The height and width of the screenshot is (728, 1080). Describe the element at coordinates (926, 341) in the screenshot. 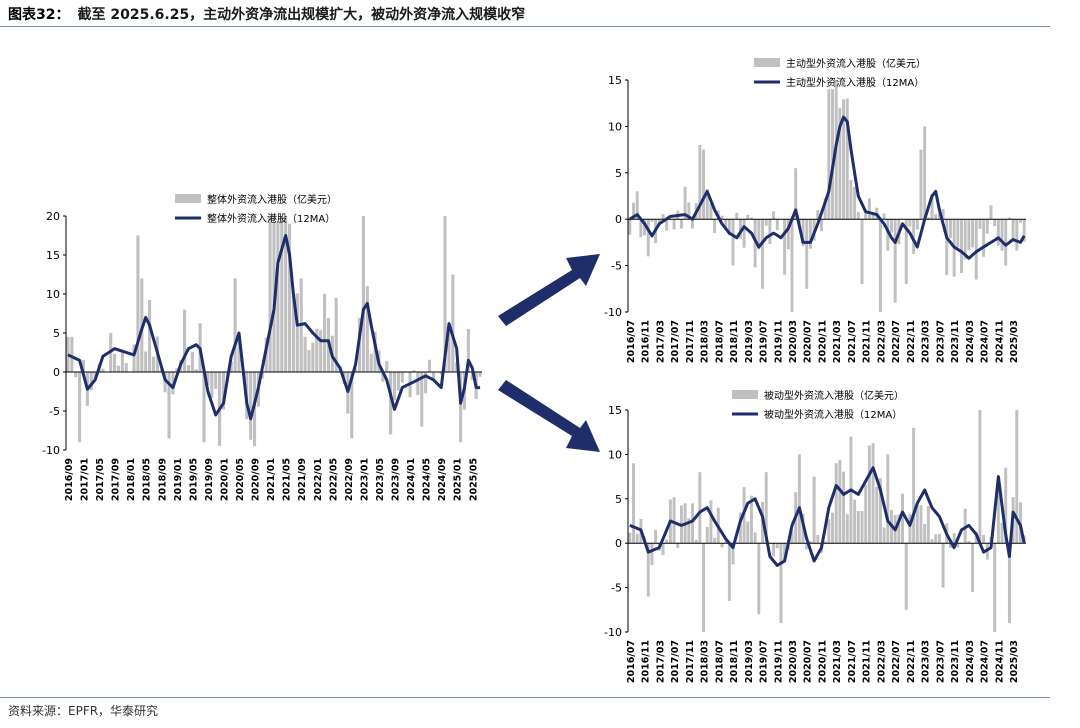

I see `x-tick-label: 2023/03` at that location.